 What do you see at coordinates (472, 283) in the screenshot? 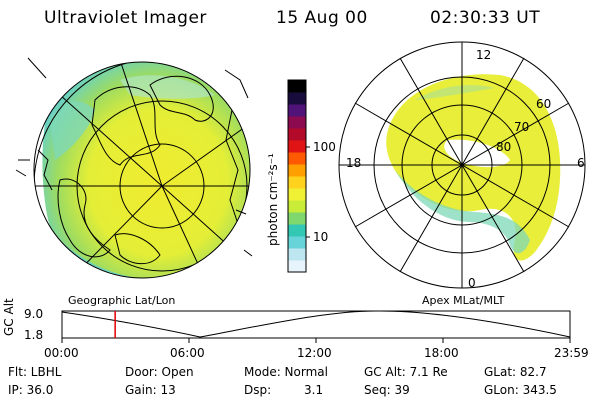
I see `mlt-label-0: 0` at bounding box center [472, 283].